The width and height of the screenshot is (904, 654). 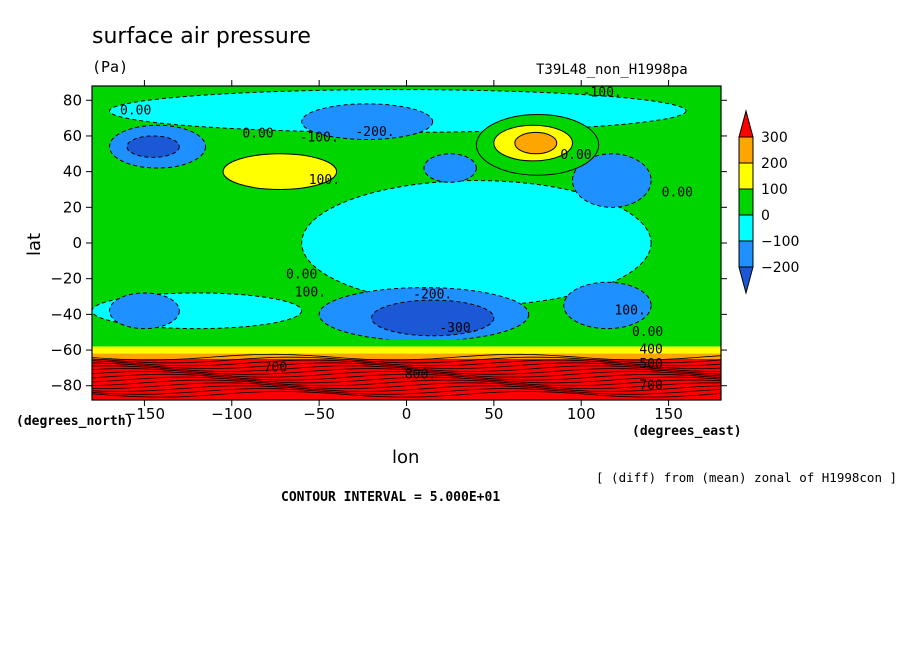 I want to click on contour-label-1: 0.00, so click(x=257, y=134).